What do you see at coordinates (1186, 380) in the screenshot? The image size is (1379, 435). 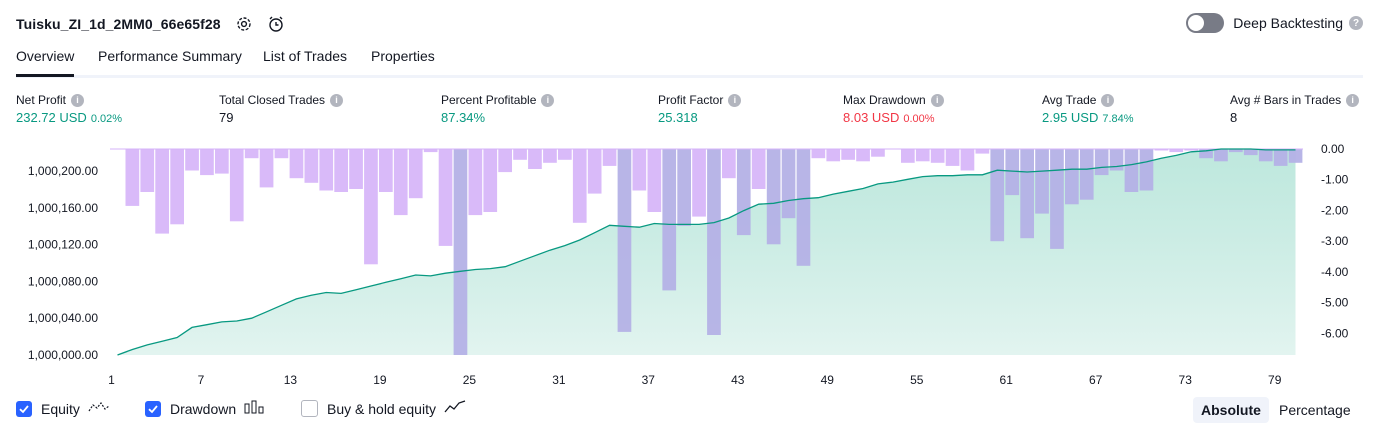 I see `x-axis-tick-label: 73` at bounding box center [1186, 380].